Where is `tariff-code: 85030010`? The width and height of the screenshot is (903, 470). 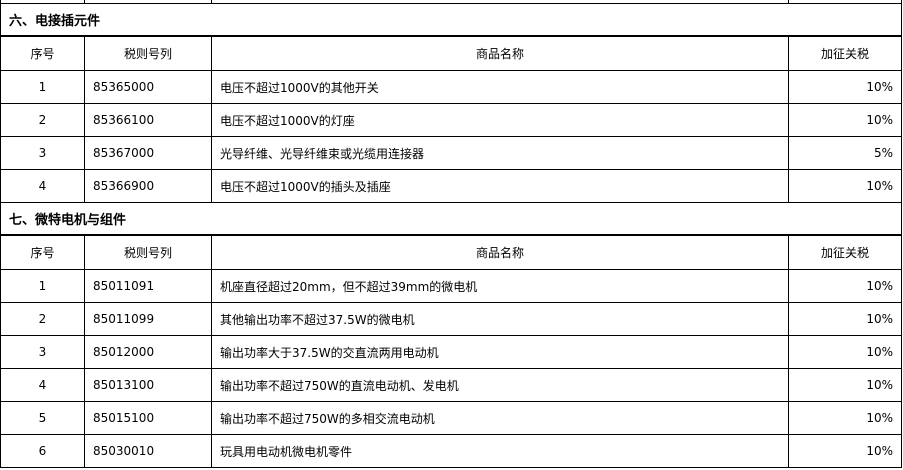 tariff-code: 85030010 is located at coordinates (148, 451).